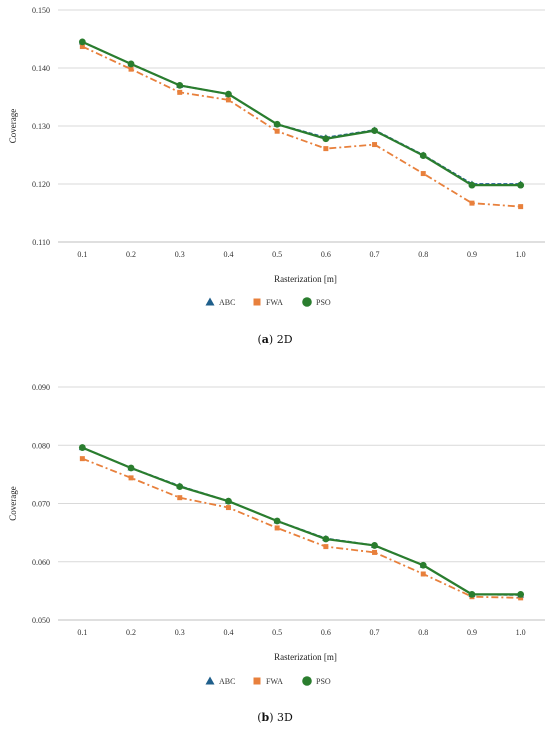  What do you see at coordinates (41, 445) in the screenshot?
I see `y-tick-label: 0.080` at bounding box center [41, 445].